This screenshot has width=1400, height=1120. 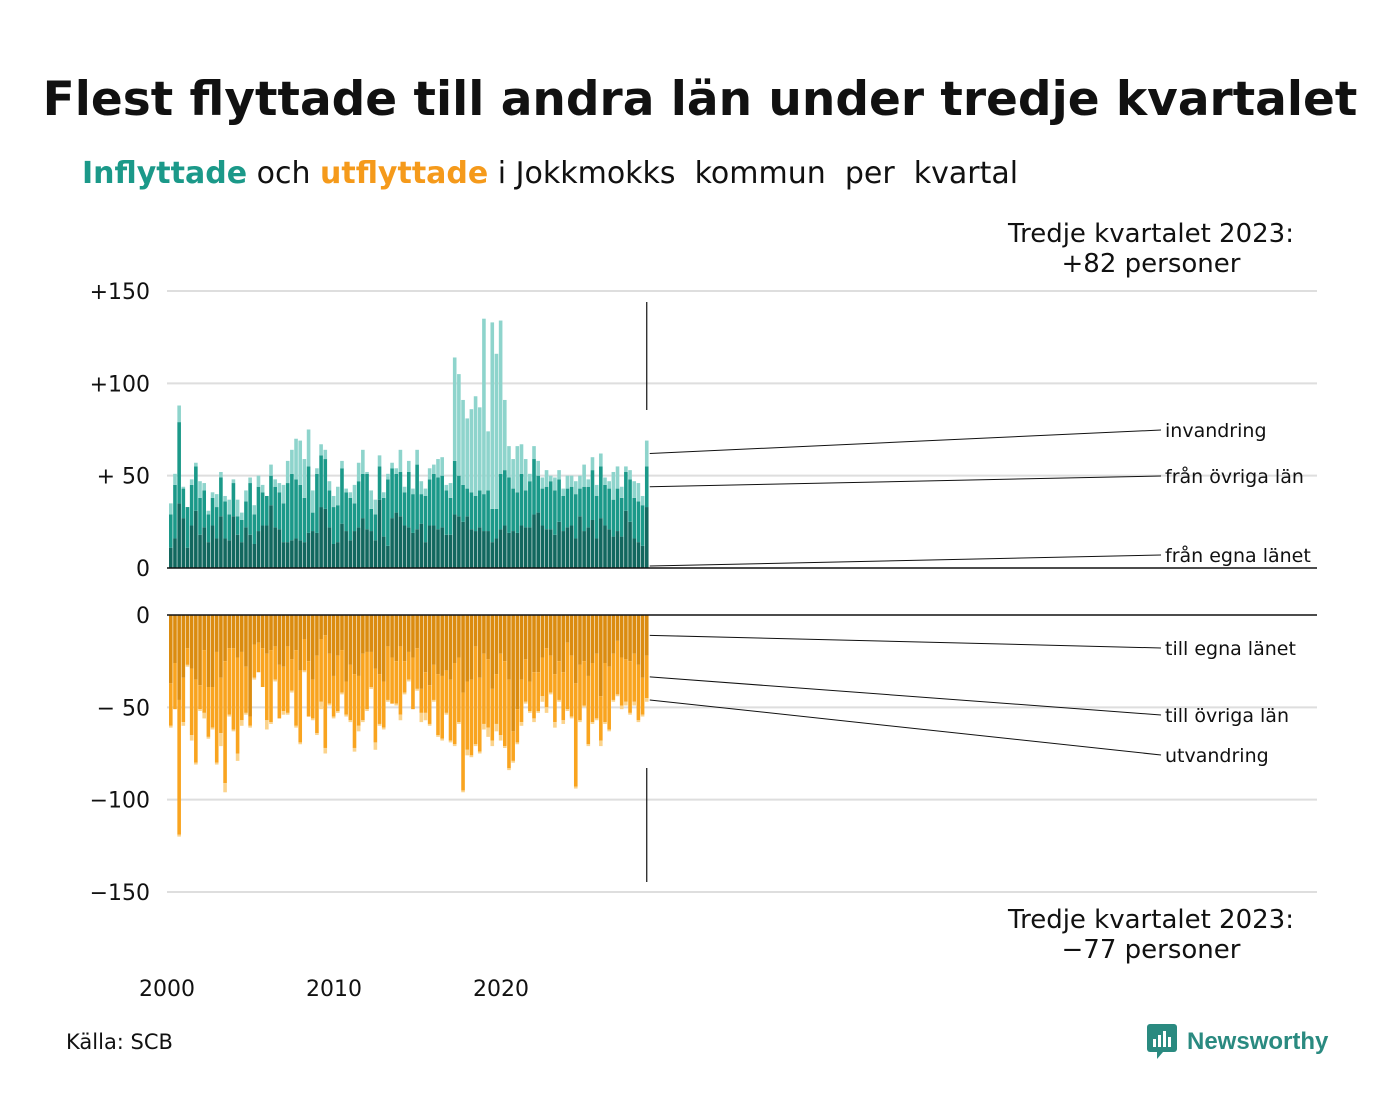 I want to click on subtitle-rest: i Jokkmokks kommun per kvartal, so click(x=753, y=173).